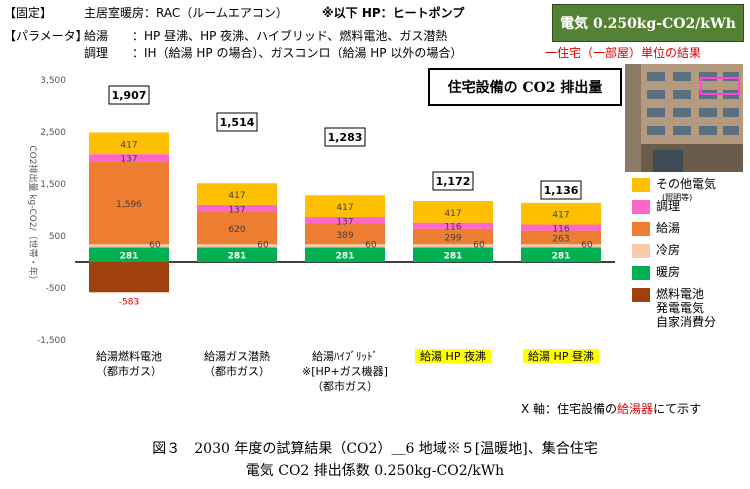 Image resolution: width=750 pixels, height=489 pixels. What do you see at coordinates (668, 250) in the screenshot?
I see `legend-label: 冷房` at bounding box center [668, 250].